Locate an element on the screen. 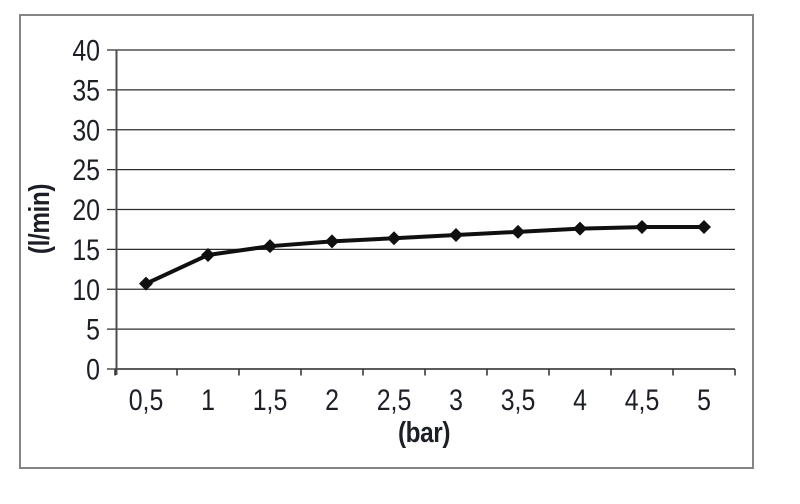 This screenshot has height=504, width=800. x-axis-label: (bar) is located at coordinates (424, 433).